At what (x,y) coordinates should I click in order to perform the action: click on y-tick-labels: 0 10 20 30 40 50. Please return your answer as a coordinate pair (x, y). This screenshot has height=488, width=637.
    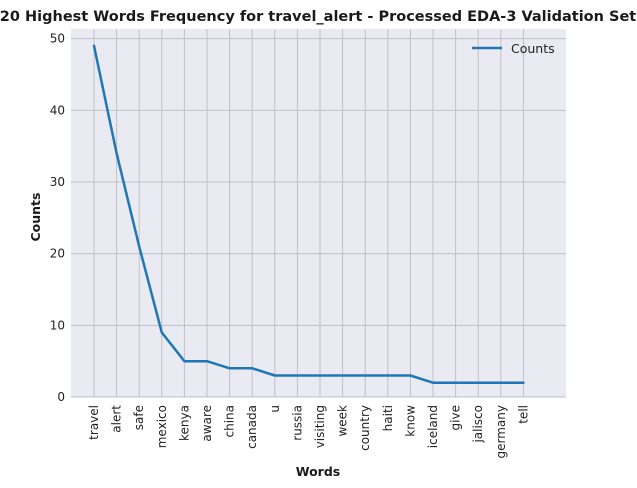
    Looking at the image, I should click on (57, 218).